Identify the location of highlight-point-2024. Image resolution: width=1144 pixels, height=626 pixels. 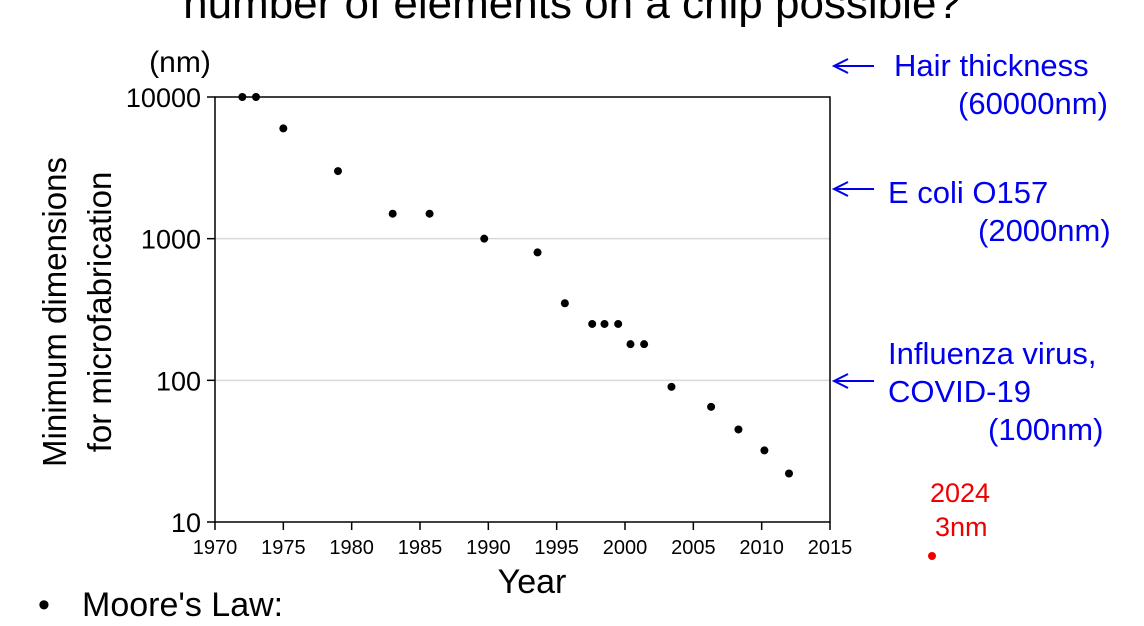
(932, 556).